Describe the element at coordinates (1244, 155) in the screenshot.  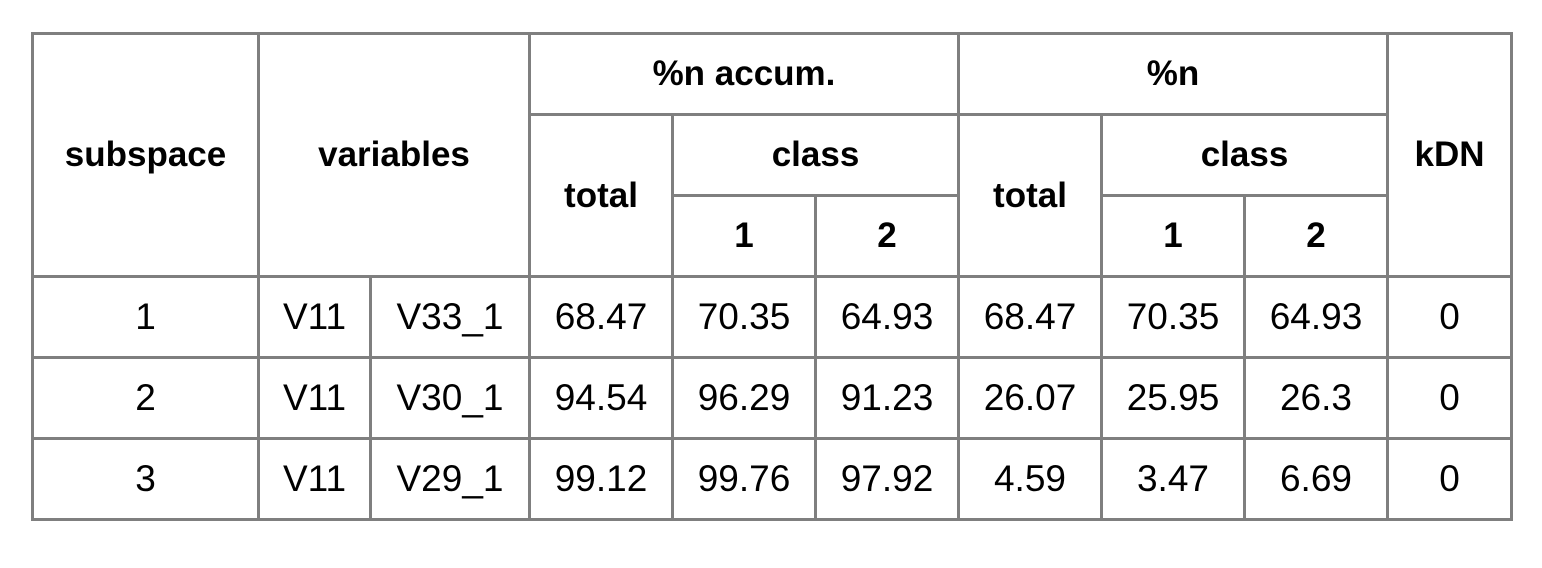
I see `header-pct-class: class` at that location.